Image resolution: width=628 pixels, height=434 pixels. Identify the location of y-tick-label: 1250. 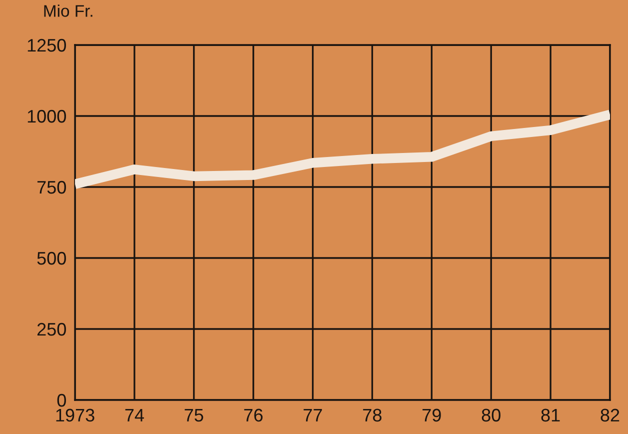
(47, 45).